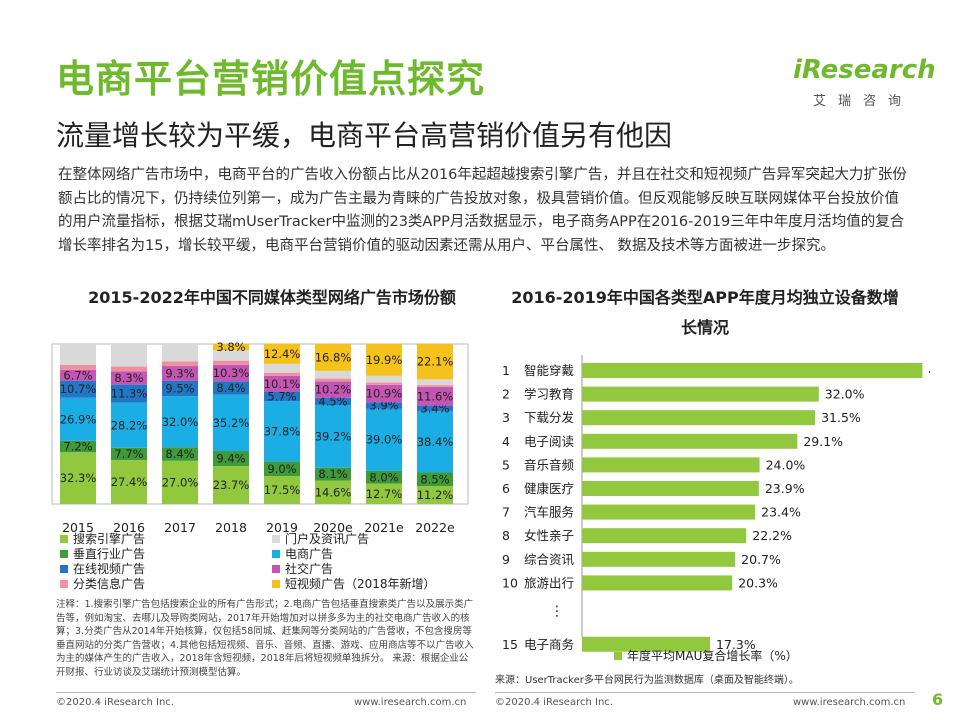 The width and height of the screenshot is (960, 720). What do you see at coordinates (384, 527) in the screenshot?
I see `x-tick-label: 2021e` at bounding box center [384, 527].